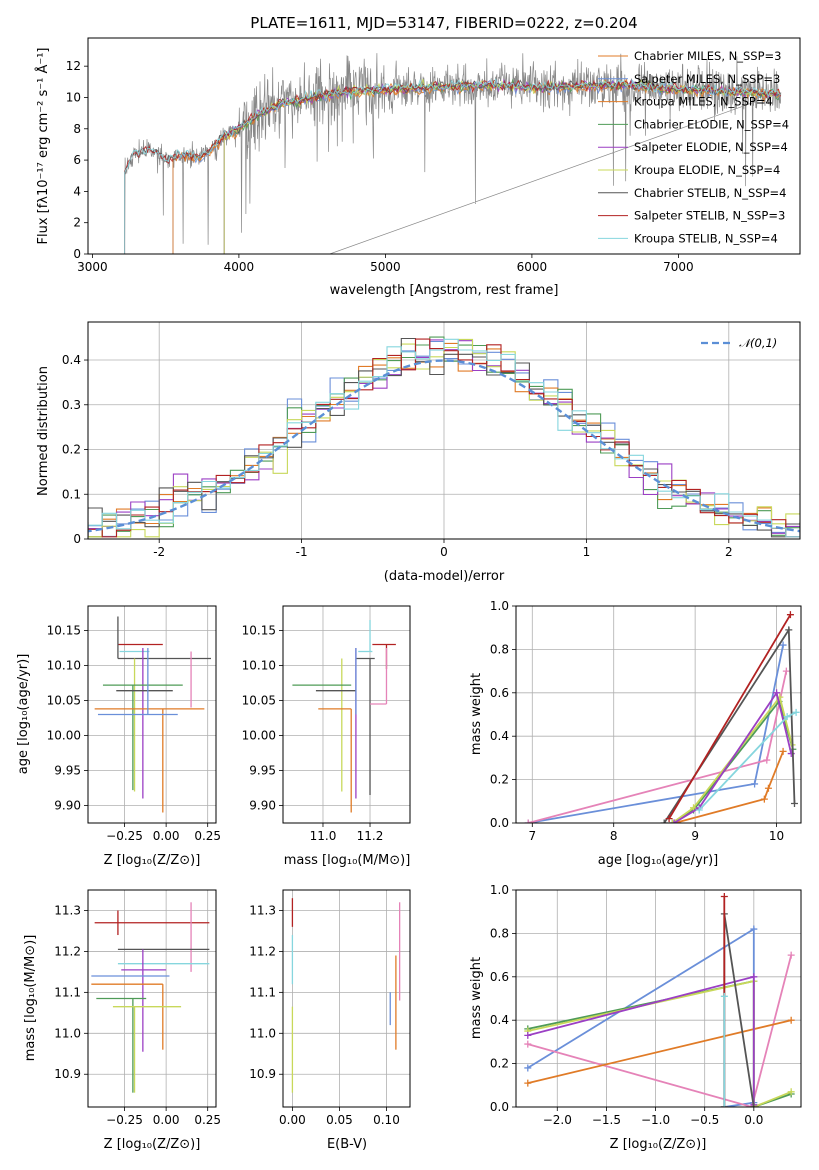 The image size is (819, 1170). I want to click on spectrum-xtick-label: 4000, so click(239, 267).